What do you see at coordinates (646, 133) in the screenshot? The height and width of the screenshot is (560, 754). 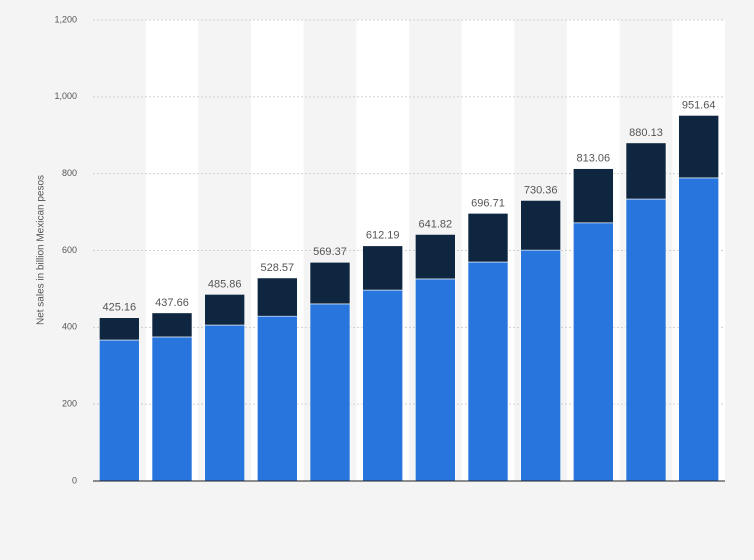 I see `total-label: 880.13` at bounding box center [646, 133].